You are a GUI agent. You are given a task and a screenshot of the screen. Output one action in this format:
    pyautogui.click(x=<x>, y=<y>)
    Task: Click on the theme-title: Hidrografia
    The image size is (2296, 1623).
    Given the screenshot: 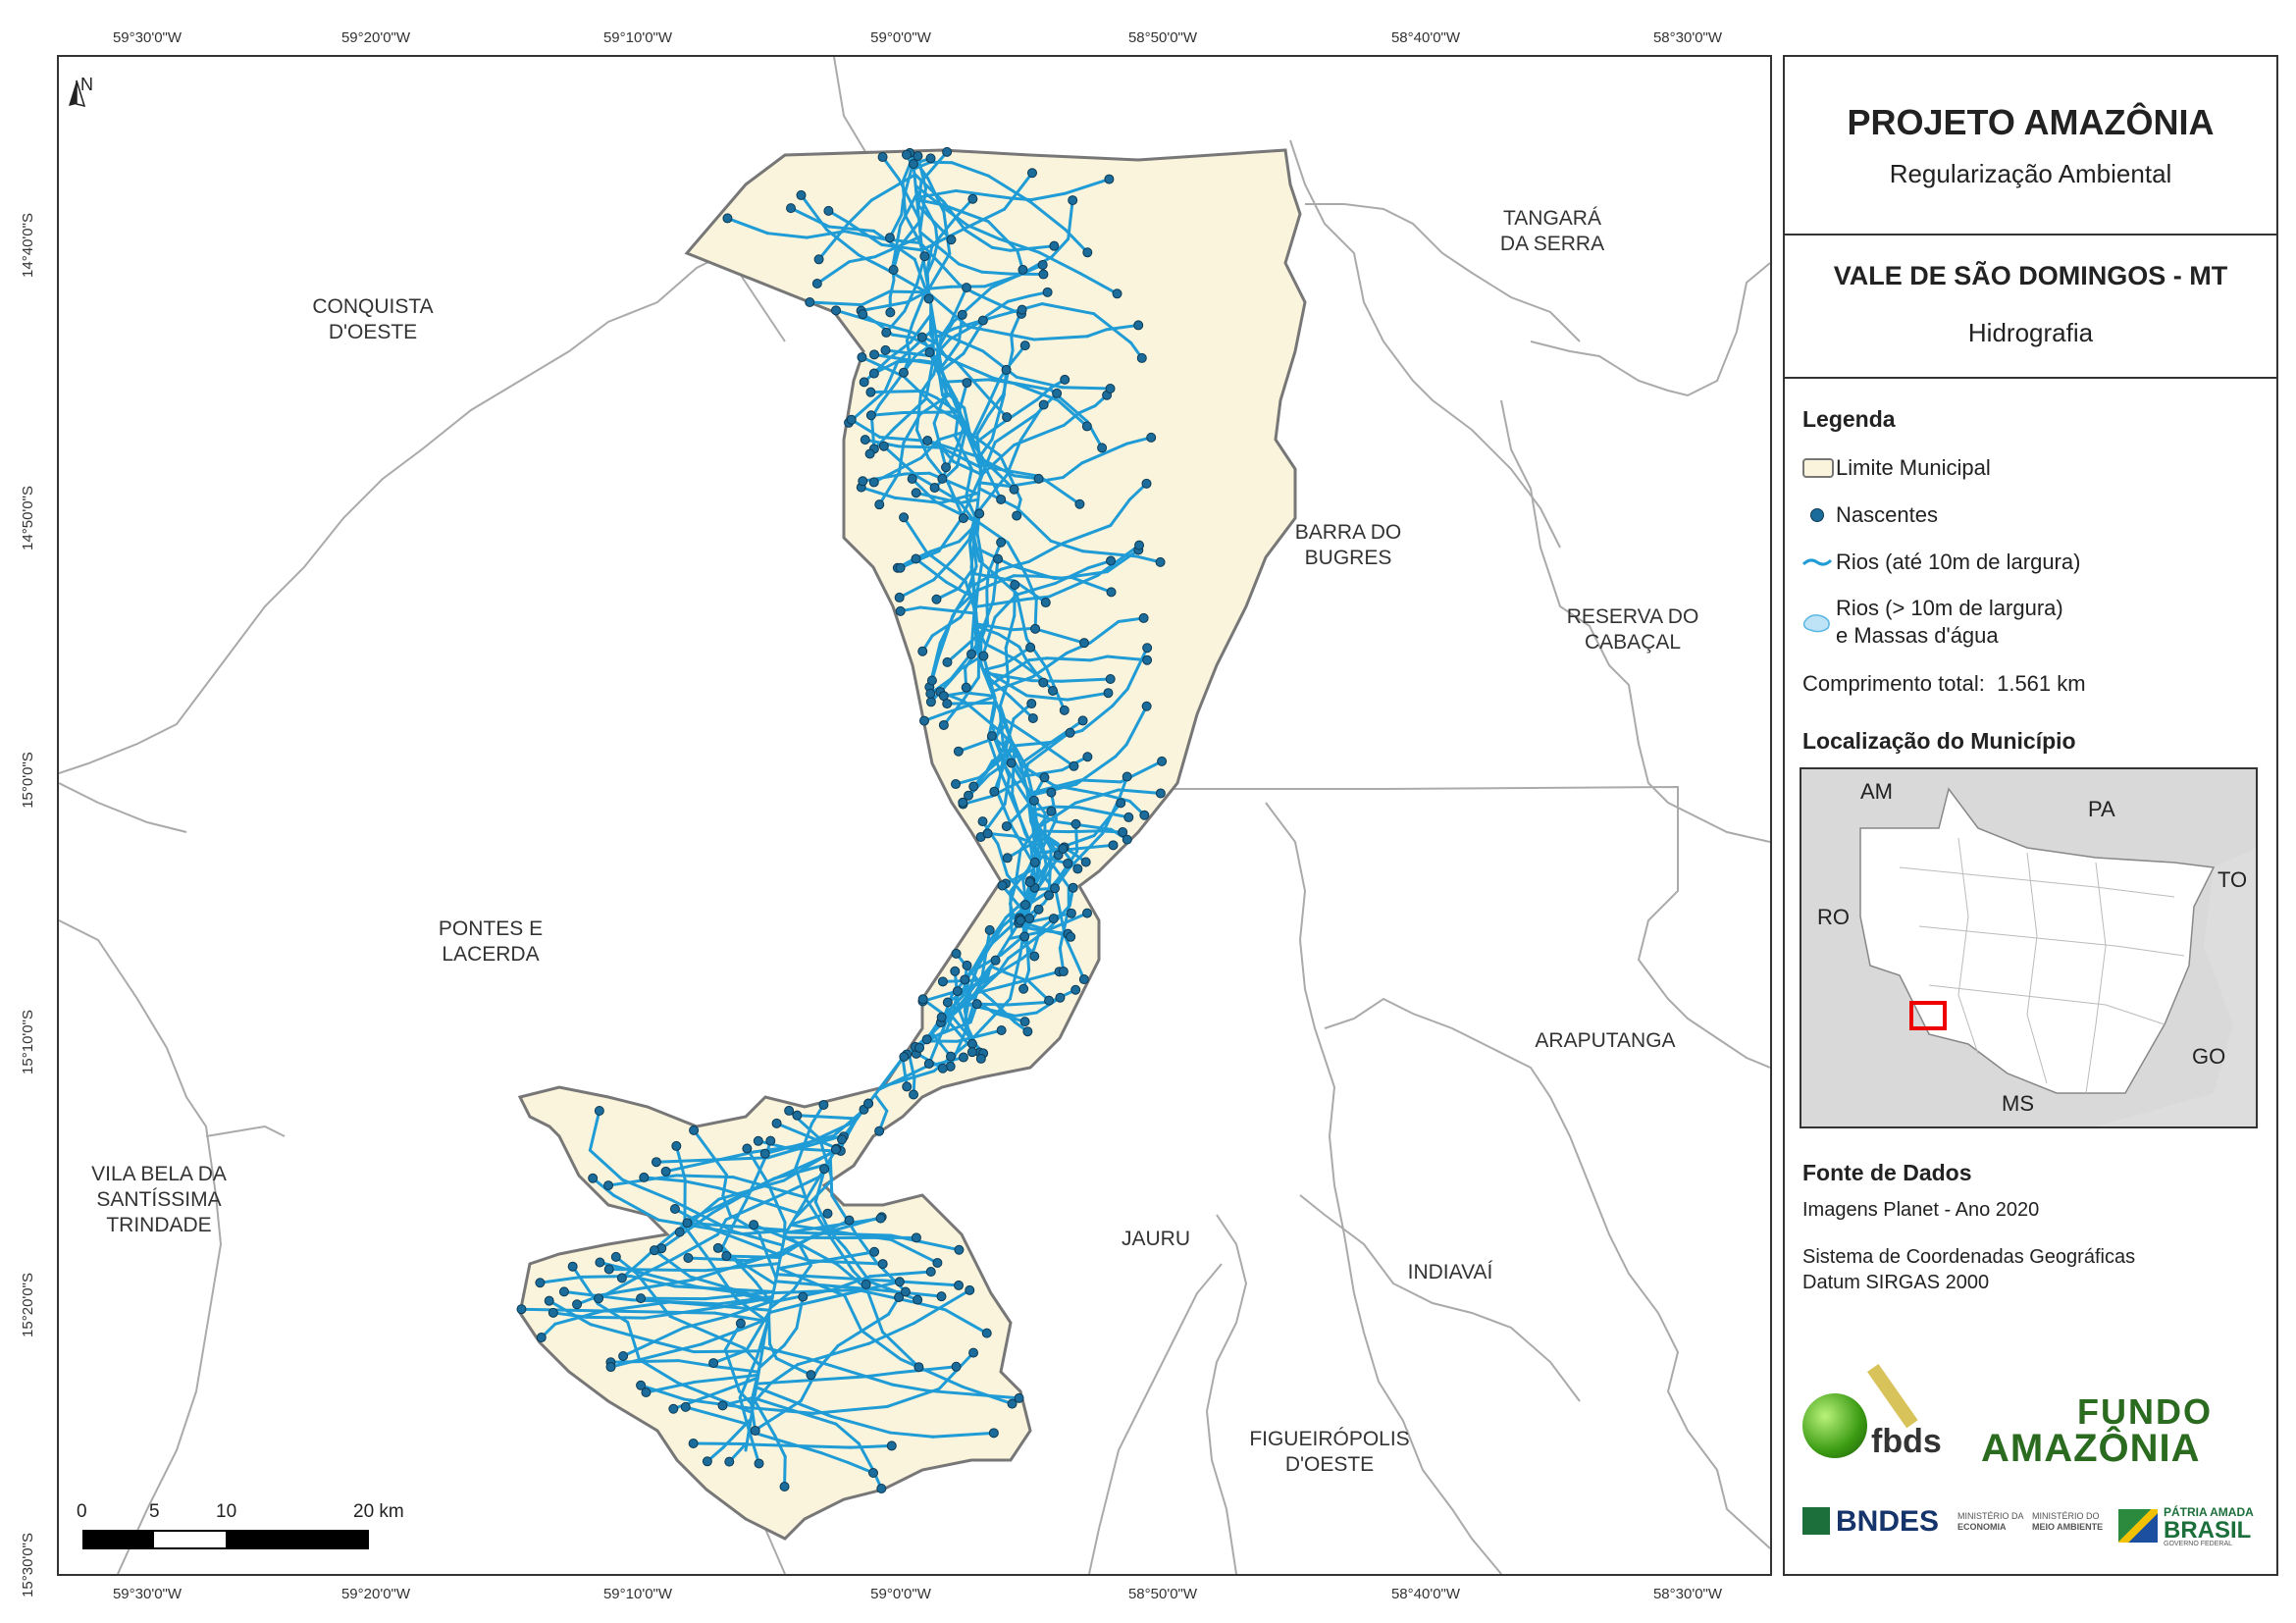 What is the action you would take?
    pyautogui.click(x=2030, y=332)
    